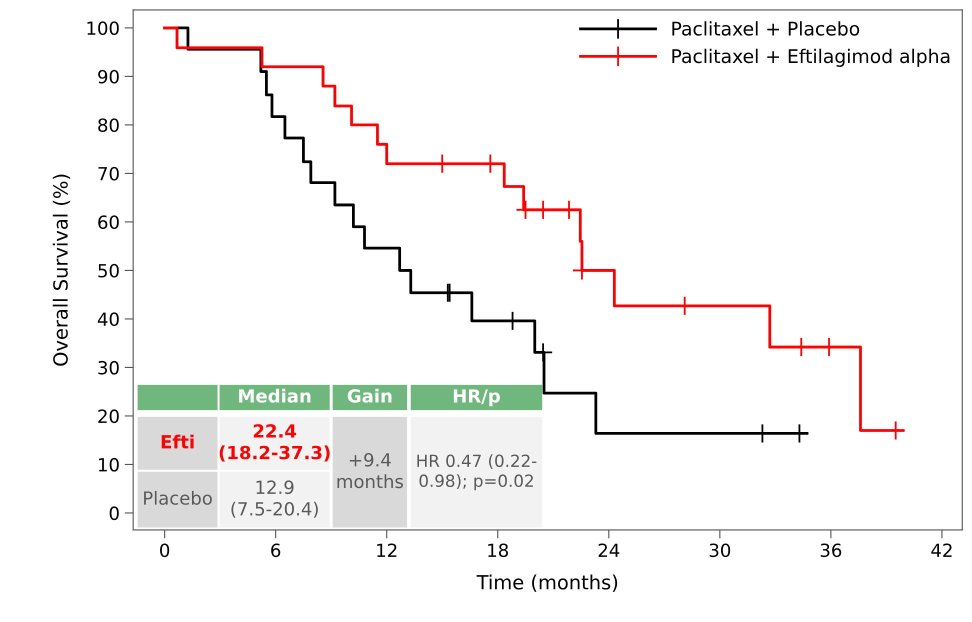 The width and height of the screenshot is (972, 622). Describe the element at coordinates (108, 222) in the screenshot. I see `y-tick-label: 60` at that location.